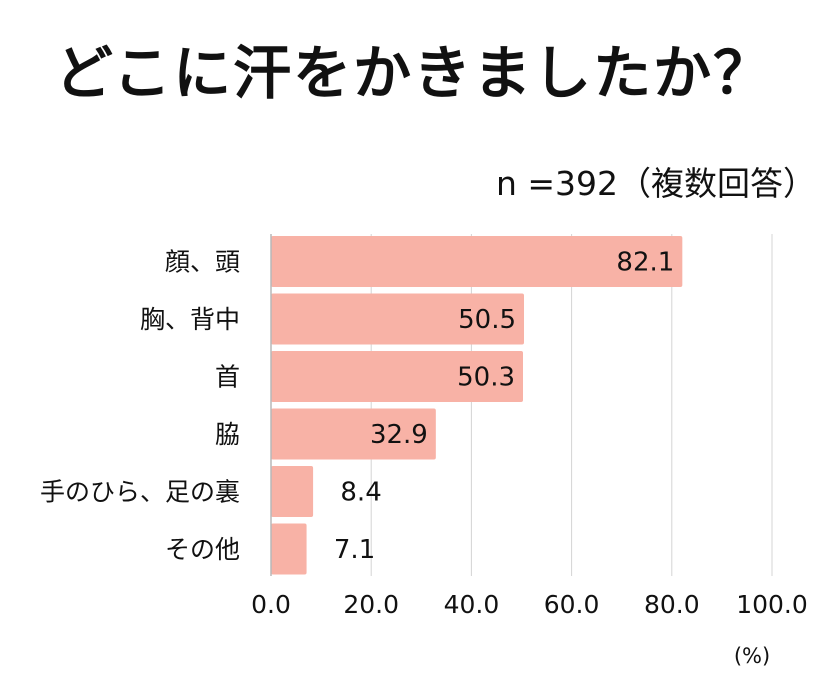 This screenshot has height=682, width=828. I want to click on category-label: 顔、頭, so click(202, 262).